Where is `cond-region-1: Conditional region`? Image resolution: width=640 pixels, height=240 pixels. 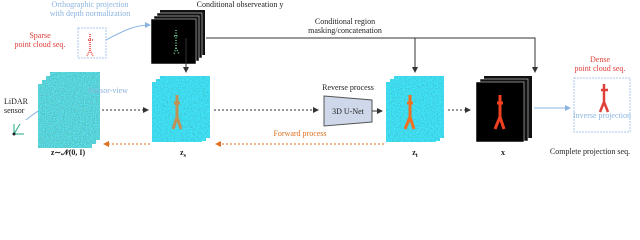 cond-region-1: Conditional region is located at coordinates (345, 21).